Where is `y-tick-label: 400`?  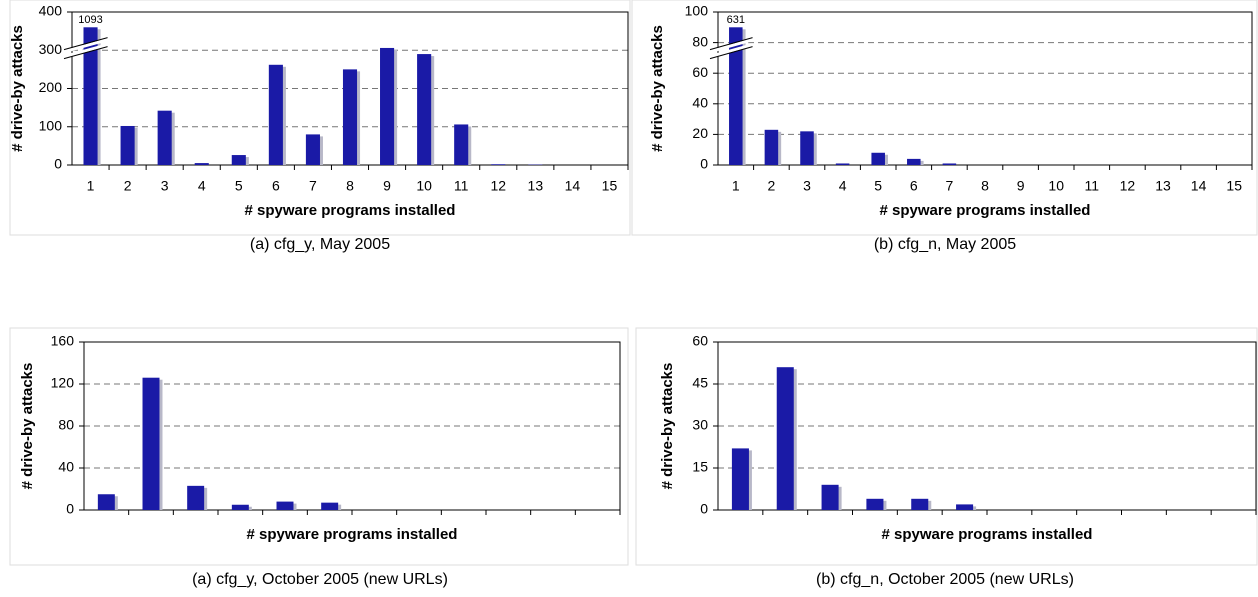
y-tick-label: 400 is located at coordinates (51, 11).